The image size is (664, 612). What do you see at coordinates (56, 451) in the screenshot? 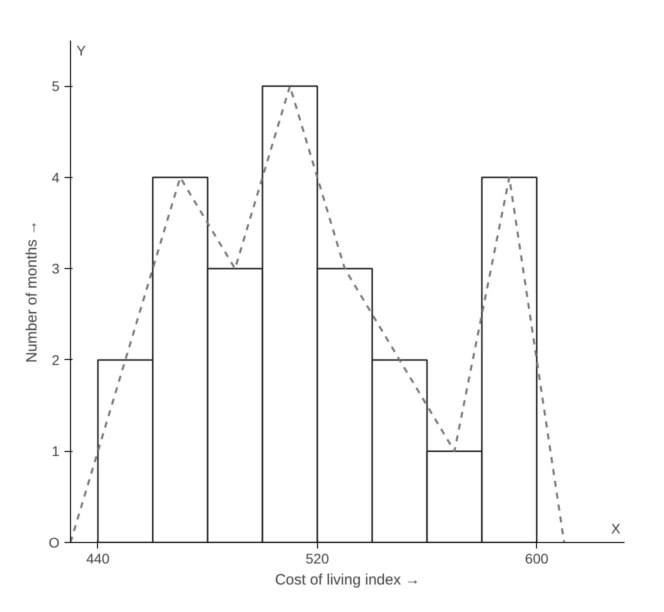
I see `y-tick-label: 1` at bounding box center [56, 451].